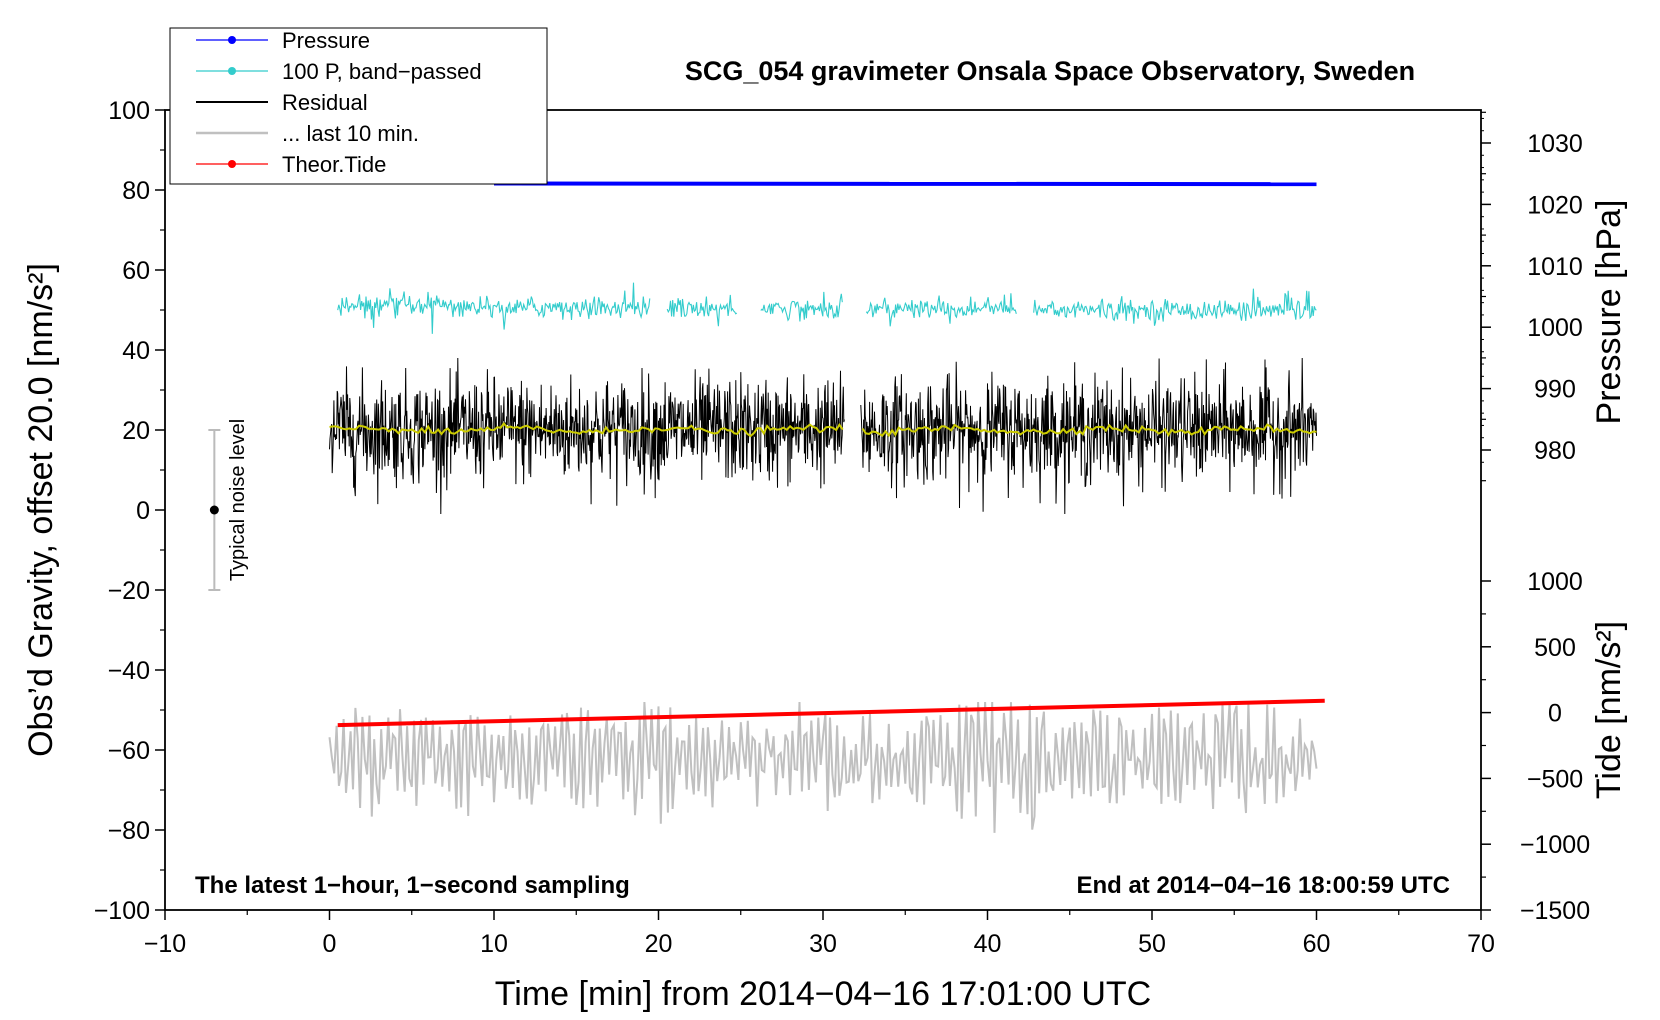 The height and width of the screenshot is (1020, 1660). I want to click on noise-level-bar, so click(214, 510).